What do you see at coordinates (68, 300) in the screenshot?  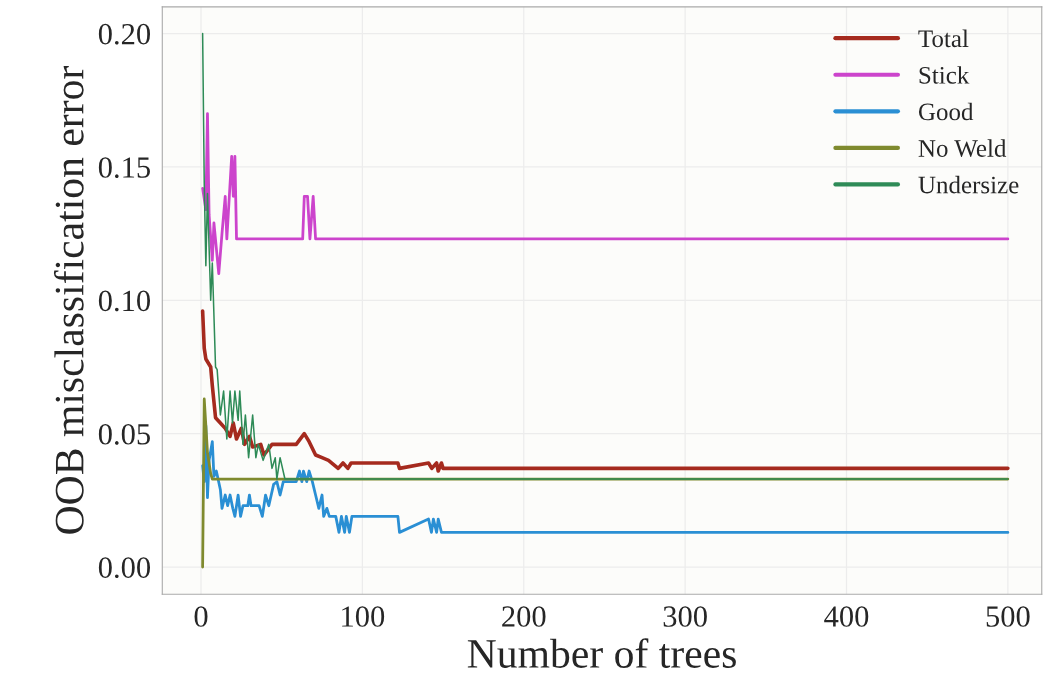 I see `y-axis-title: OOB misclassification error` at bounding box center [68, 300].